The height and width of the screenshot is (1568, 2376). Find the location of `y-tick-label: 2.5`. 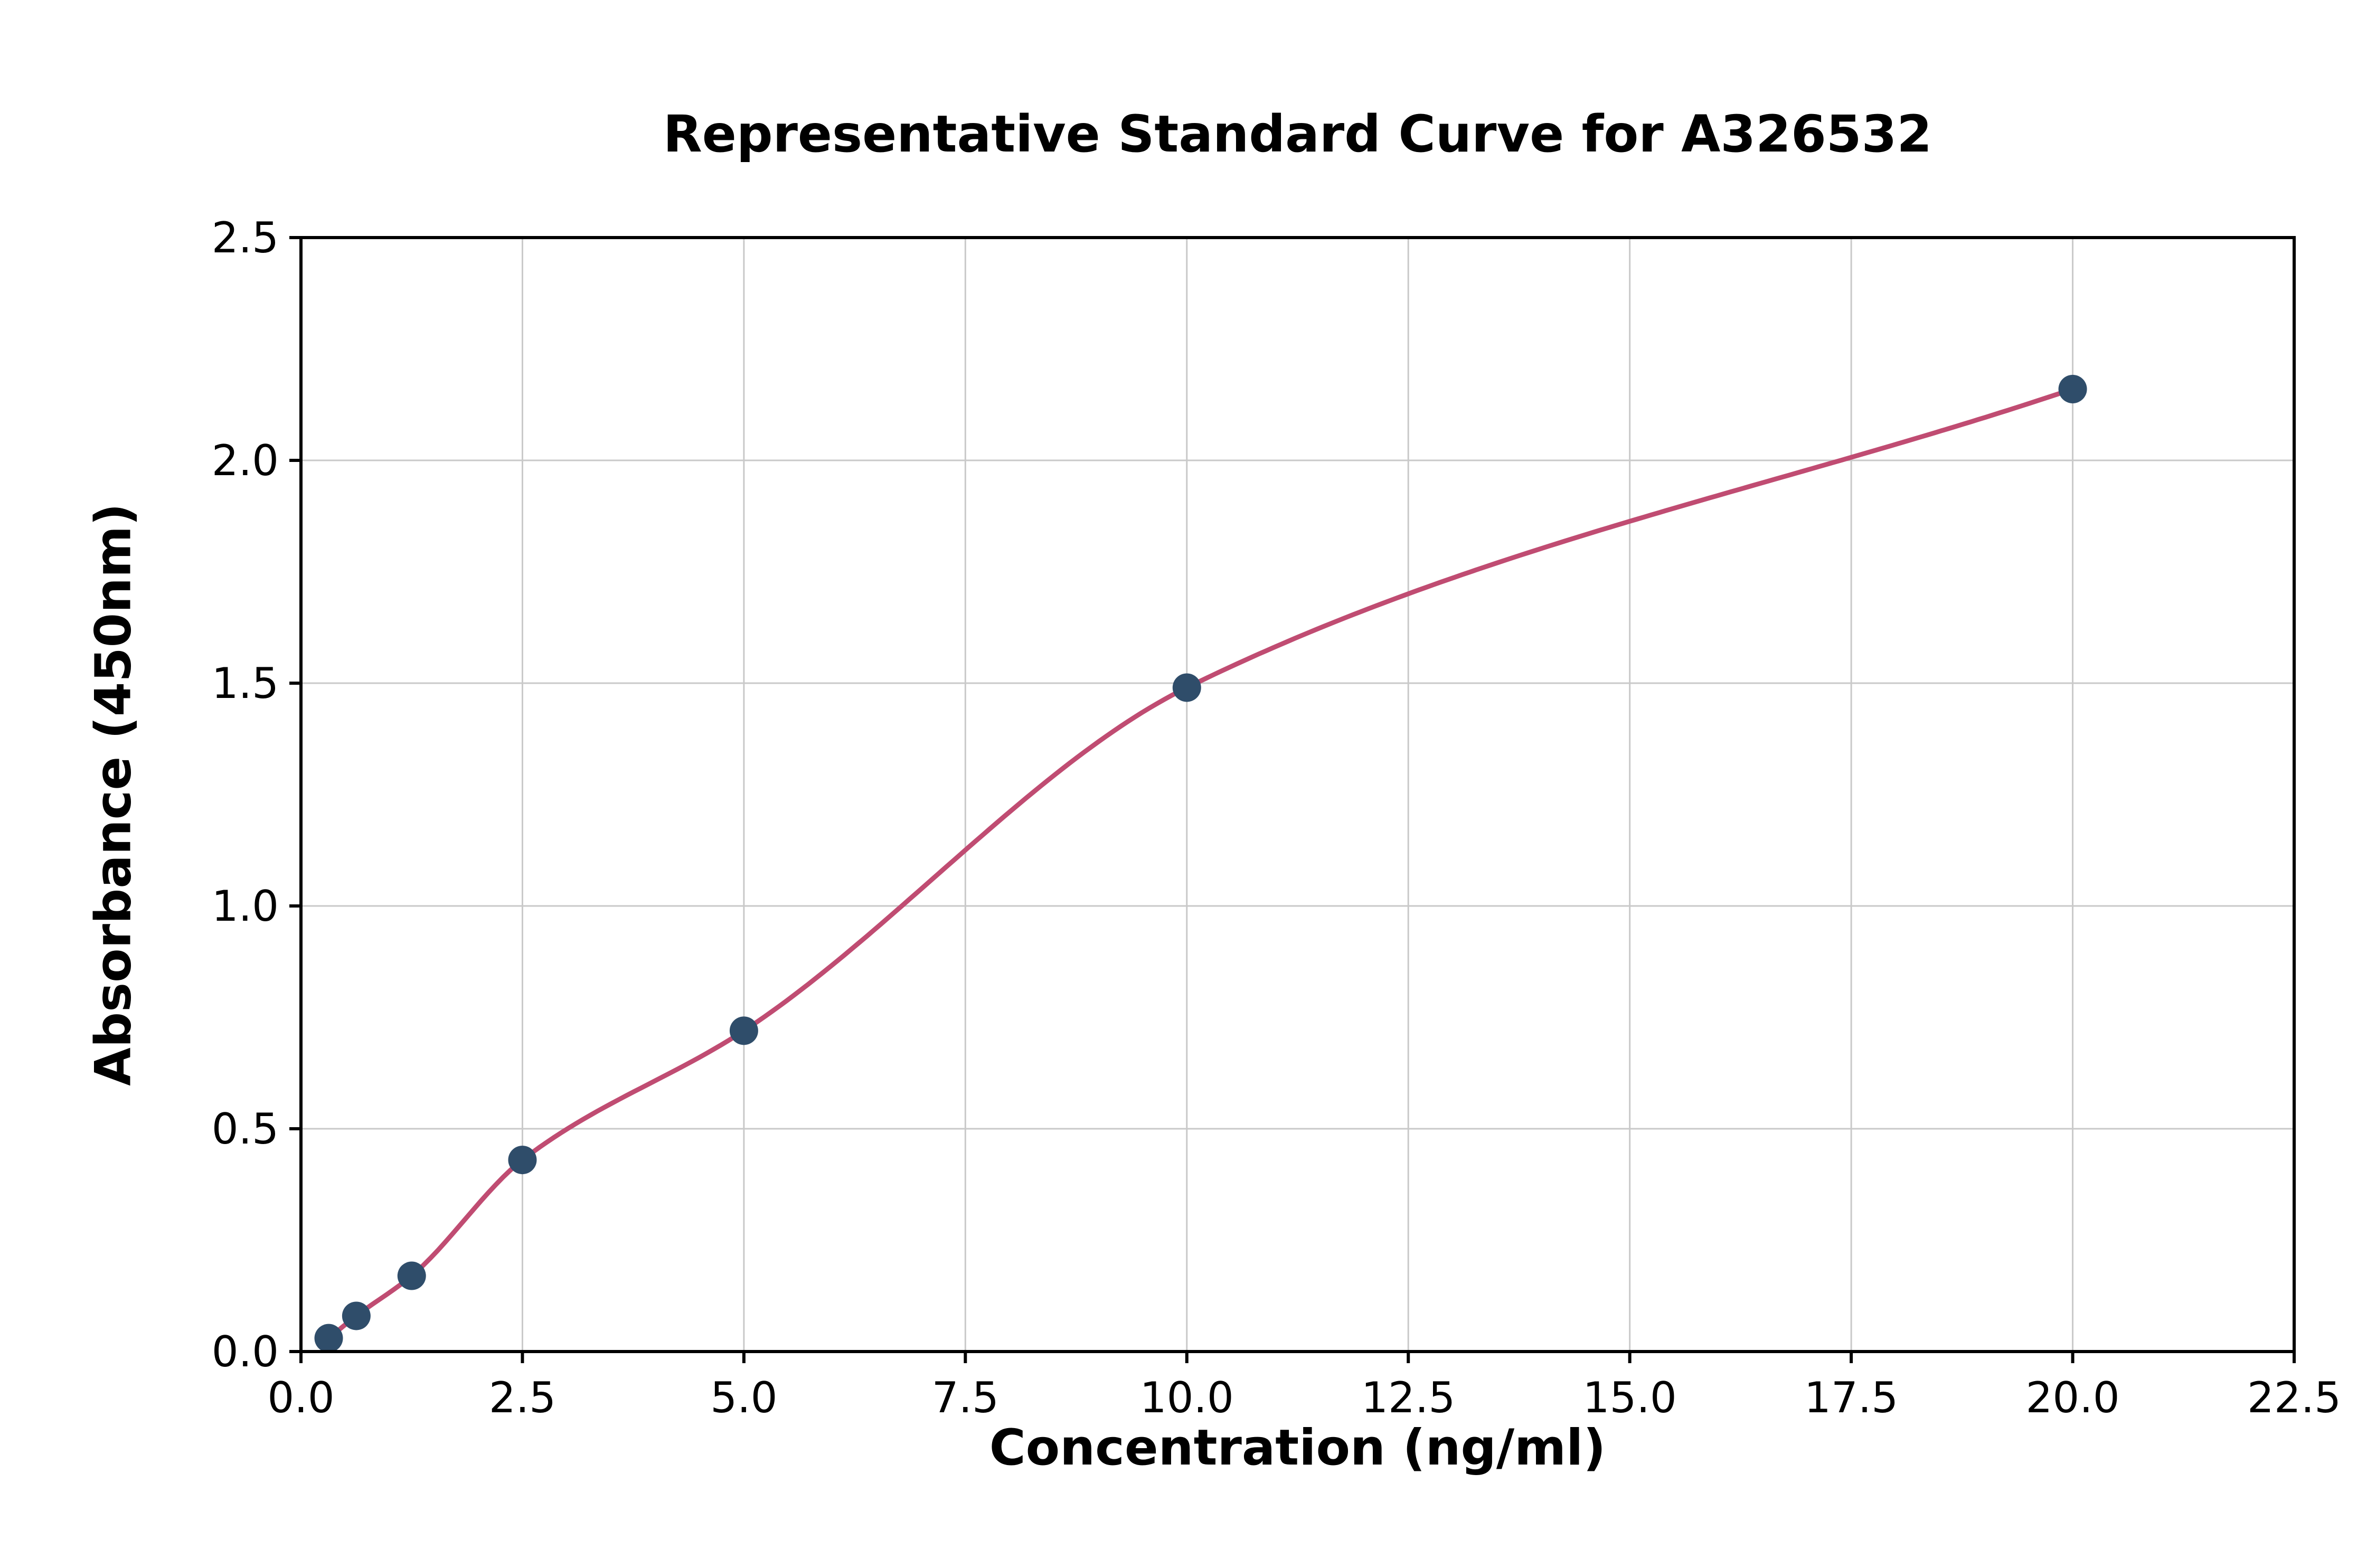

y-tick-label: 2.5 is located at coordinates (246, 237).